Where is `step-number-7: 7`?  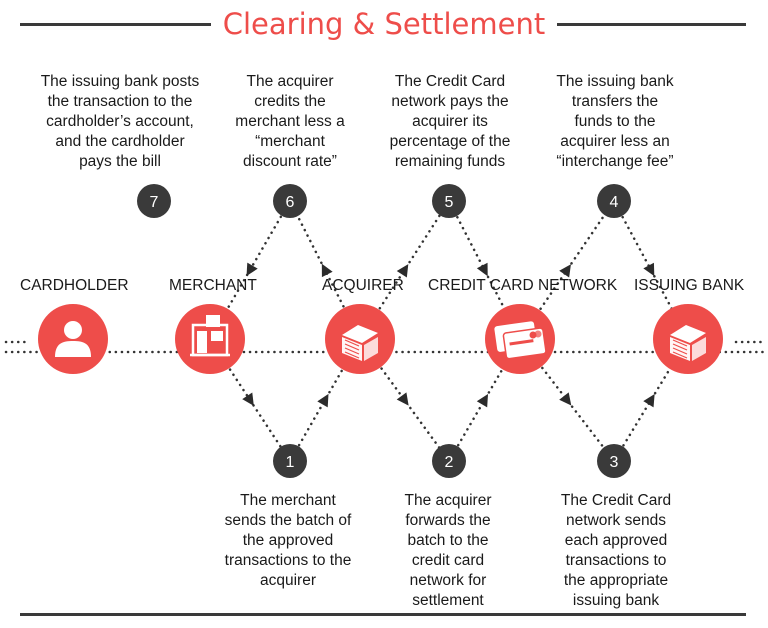
step-number-7: 7 is located at coordinates (154, 202).